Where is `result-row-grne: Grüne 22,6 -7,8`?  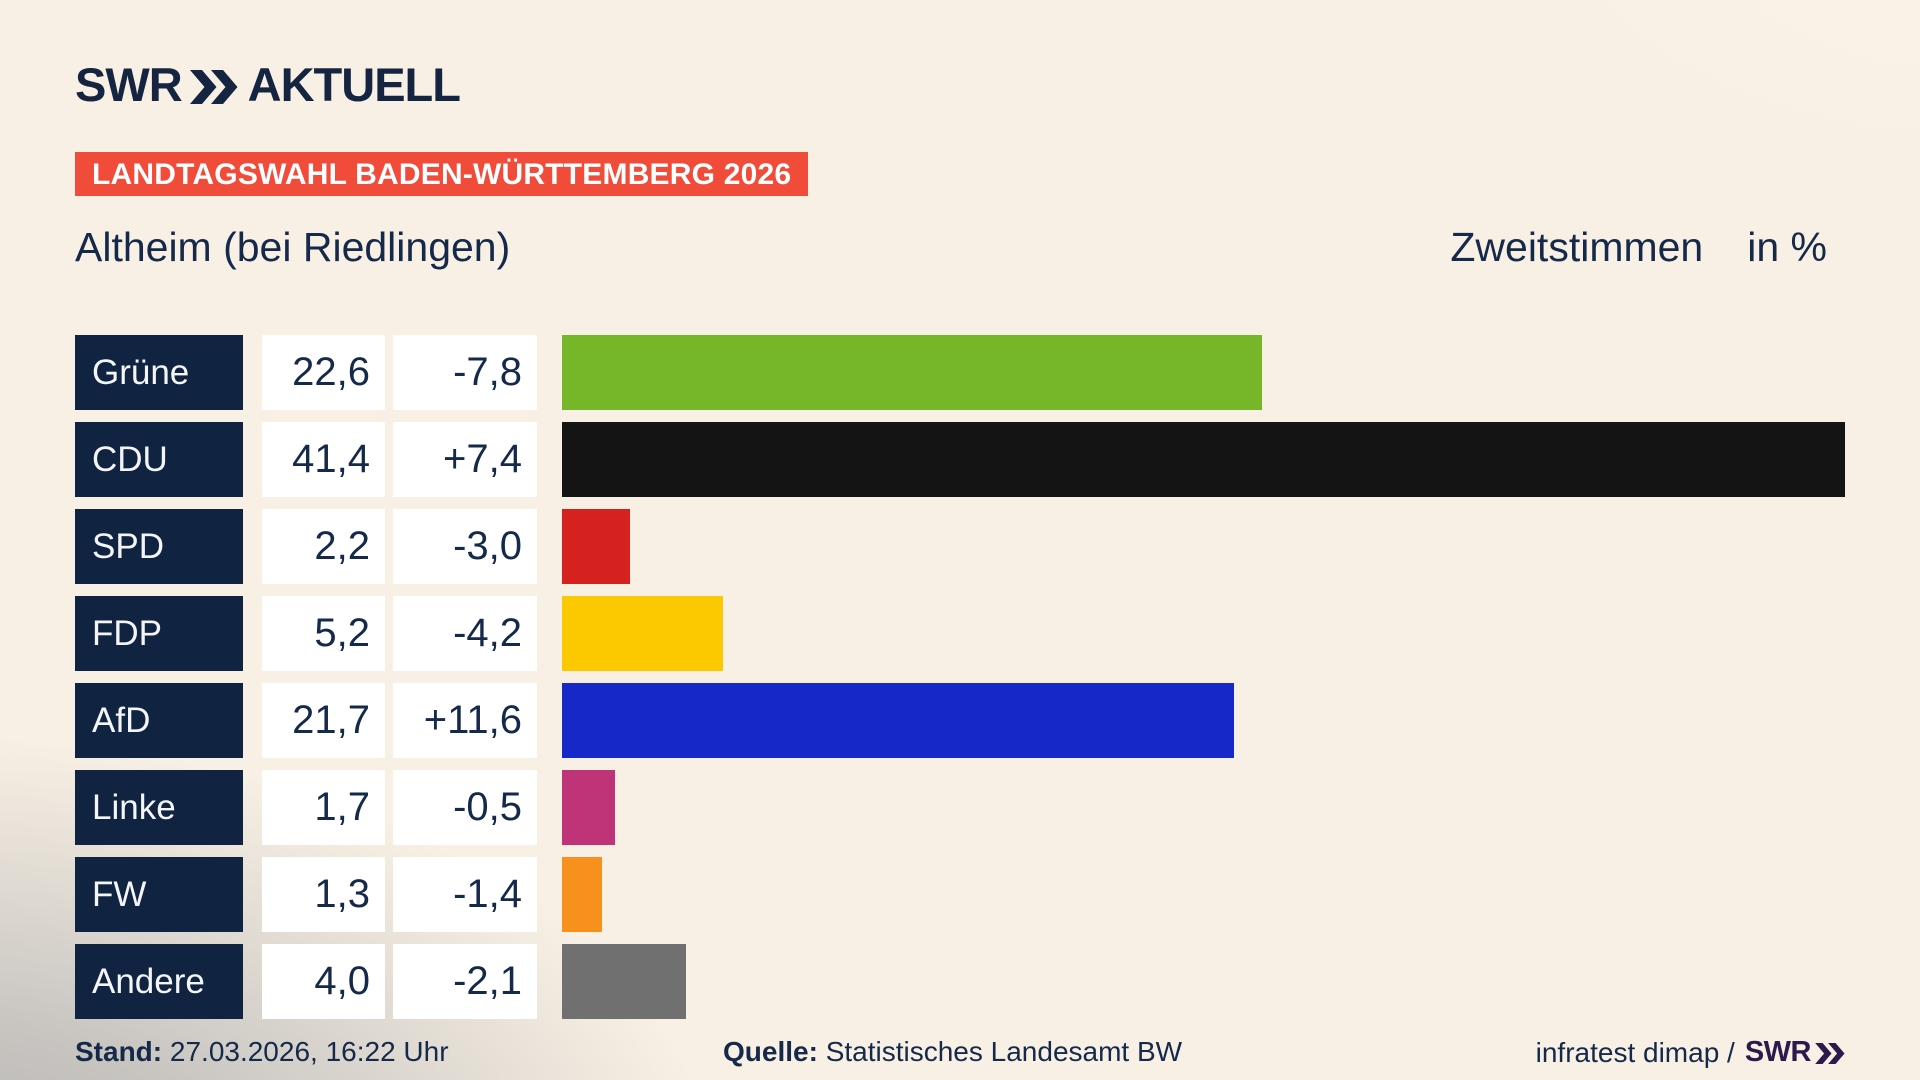 result-row-grne: Grüne 22,6 -7,8 is located at coordinates (960, 372).